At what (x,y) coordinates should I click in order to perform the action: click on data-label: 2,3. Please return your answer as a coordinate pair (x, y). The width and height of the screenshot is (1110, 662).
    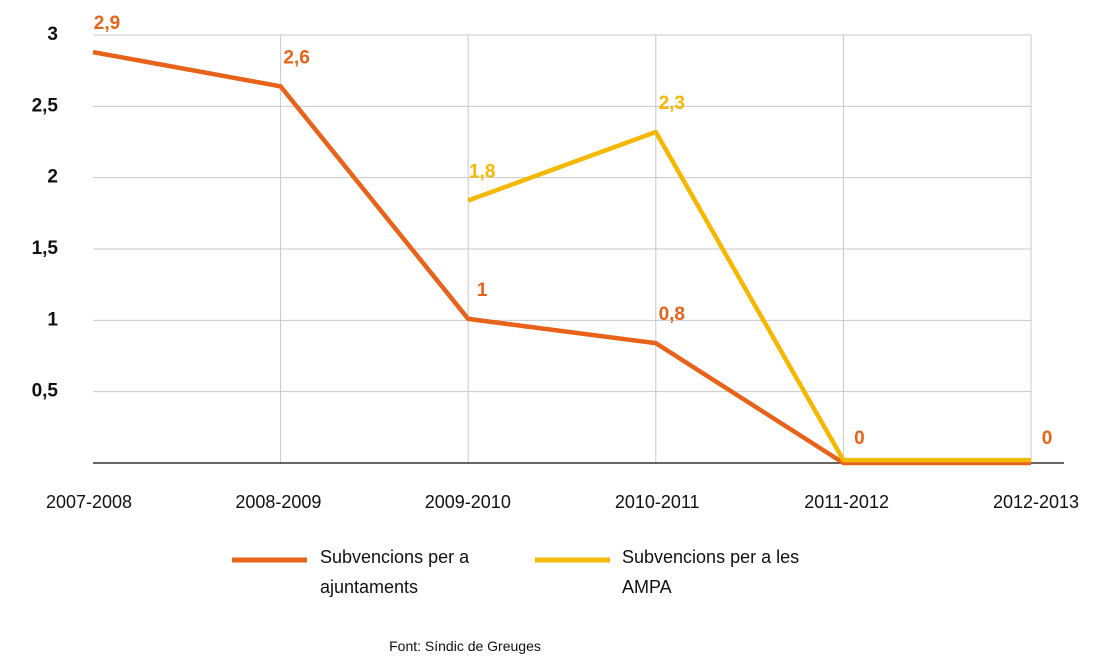
    Looking at the image, I should click on (672, 103).